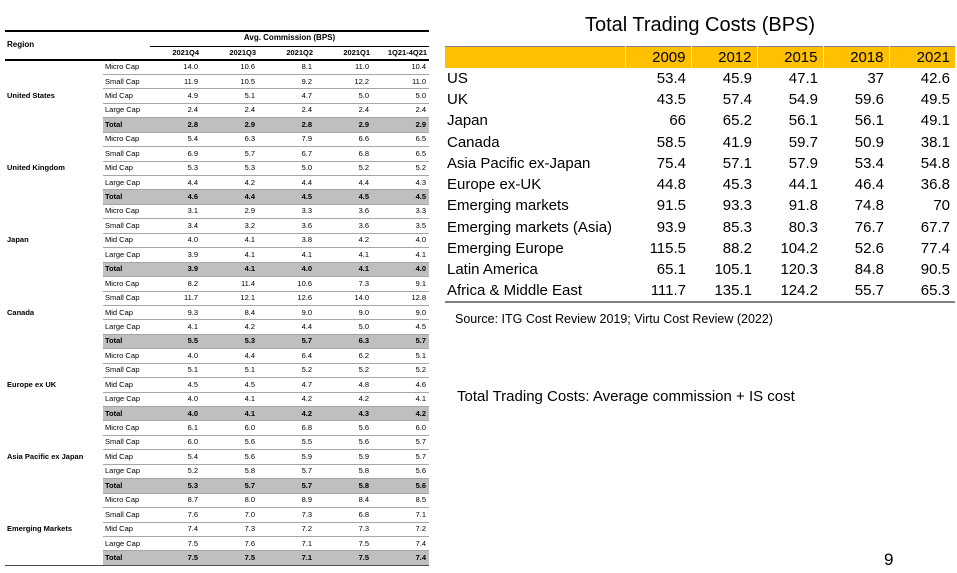  What do you see at coordinates (54, 384) in the screenshot?
I see `region-label: Europe ex UK` at bounding box center [54, 384].